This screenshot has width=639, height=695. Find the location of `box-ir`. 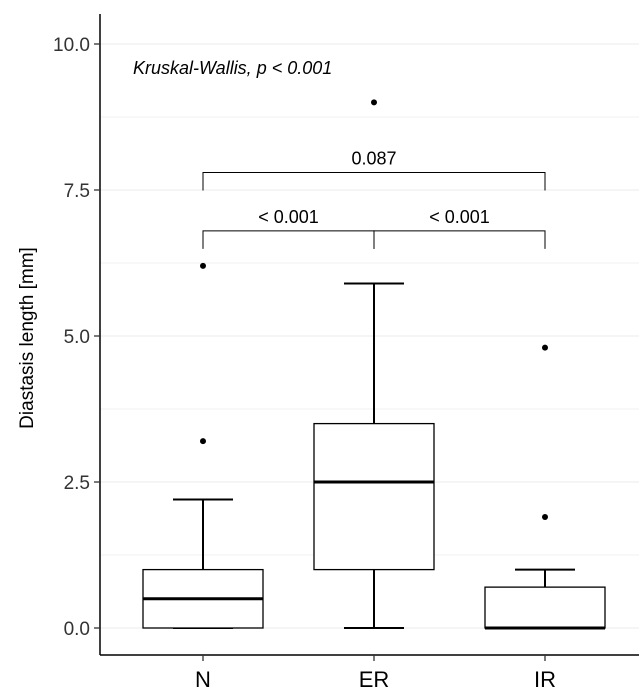

box-ir is located at coordinates (545, 487).